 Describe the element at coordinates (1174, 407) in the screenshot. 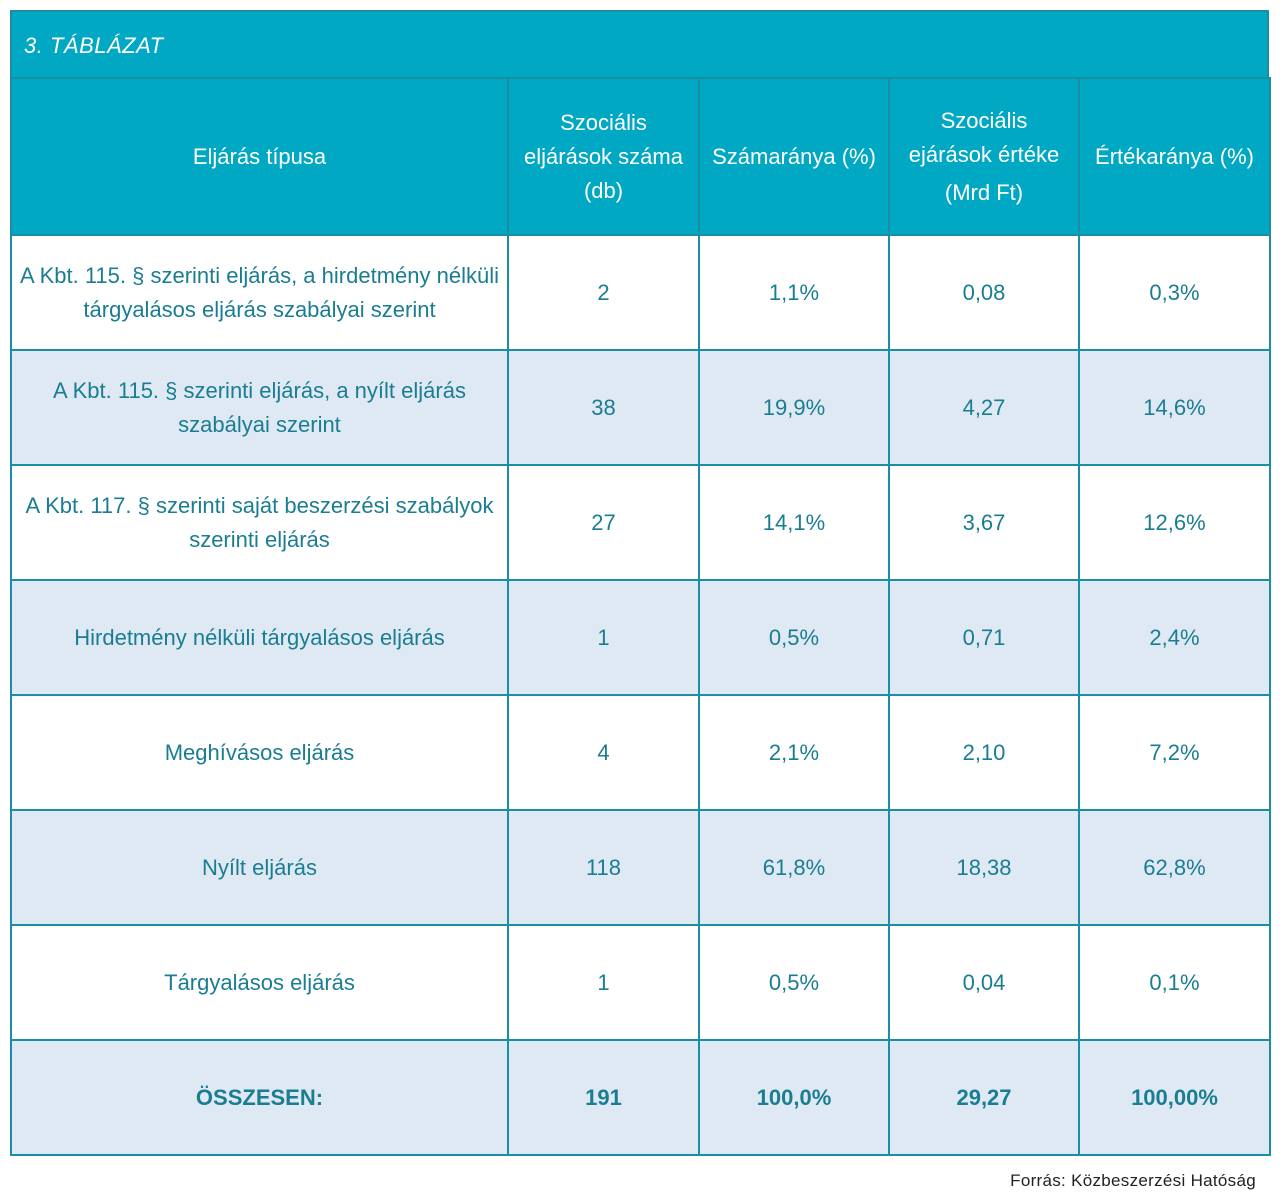

I see `cell-value-share: 14,6%` at that location.